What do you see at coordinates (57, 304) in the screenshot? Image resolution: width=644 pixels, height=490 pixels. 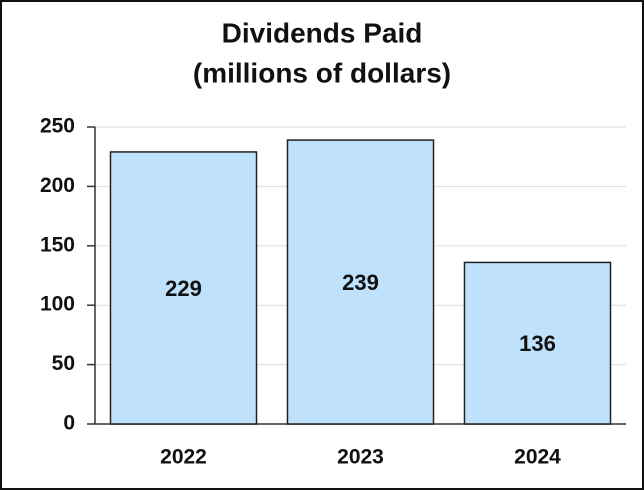 I see `y-tick-label: 100` at bounding box center [57, 304].